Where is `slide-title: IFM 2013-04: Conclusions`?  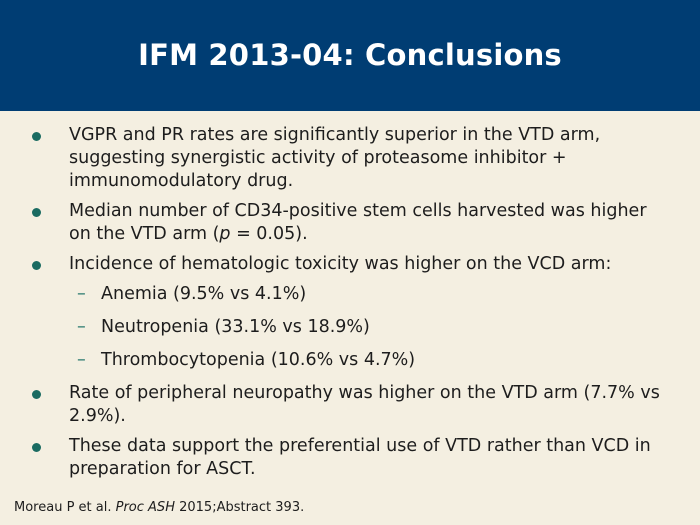 slide-title: IFM 2013-04: Conclusions is located at coordinates (350, 54).